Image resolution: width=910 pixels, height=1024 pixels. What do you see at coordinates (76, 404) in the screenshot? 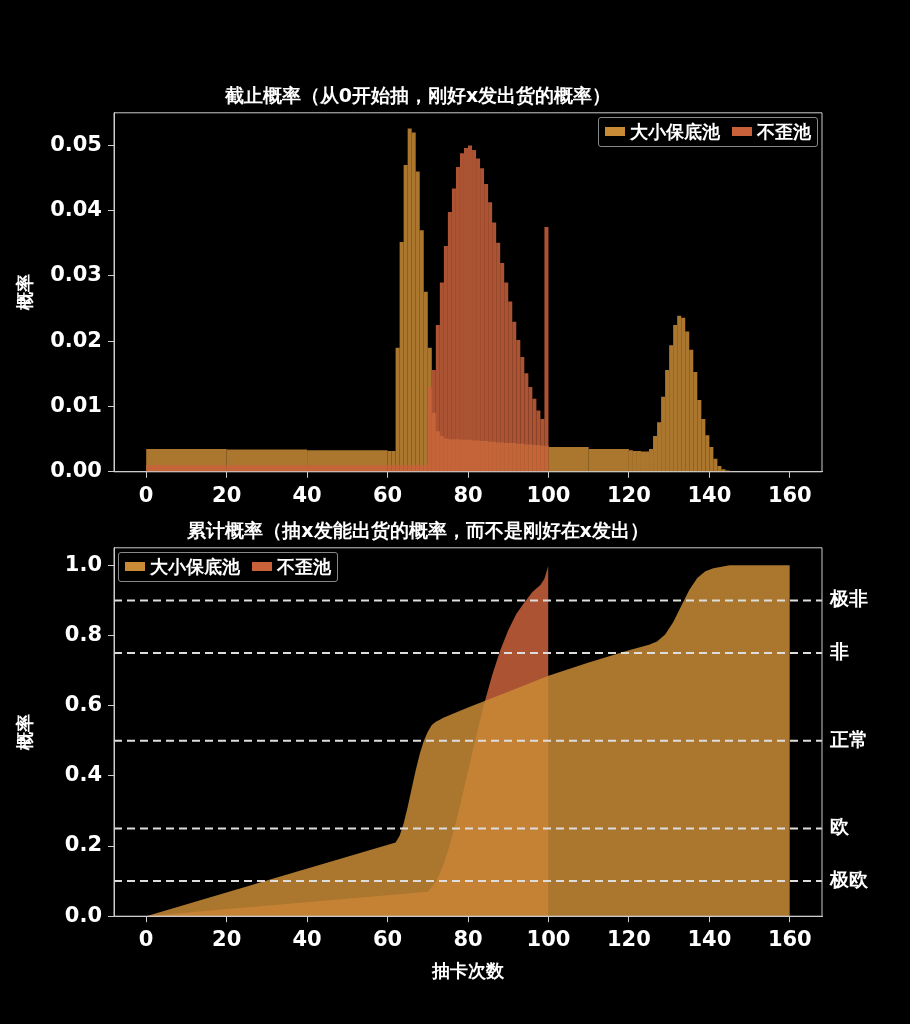
I see `y-tick-label: 0.01` at bounding box center [76, 404].